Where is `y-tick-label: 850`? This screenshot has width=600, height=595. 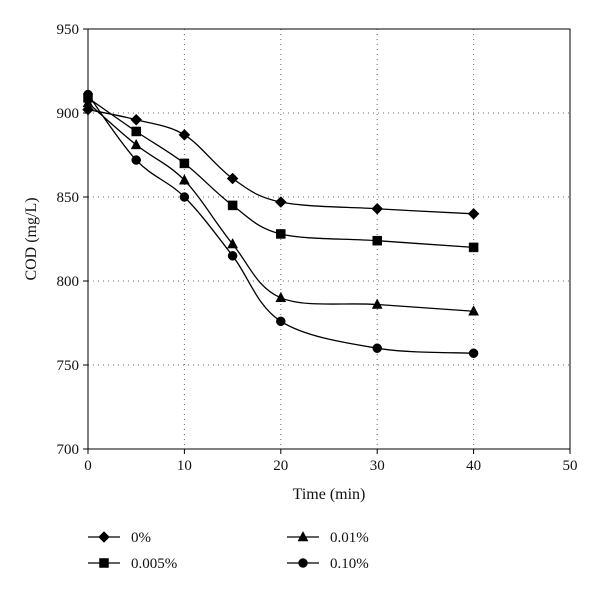 y-tick-label: 850 is located at coordinates (68, 198).